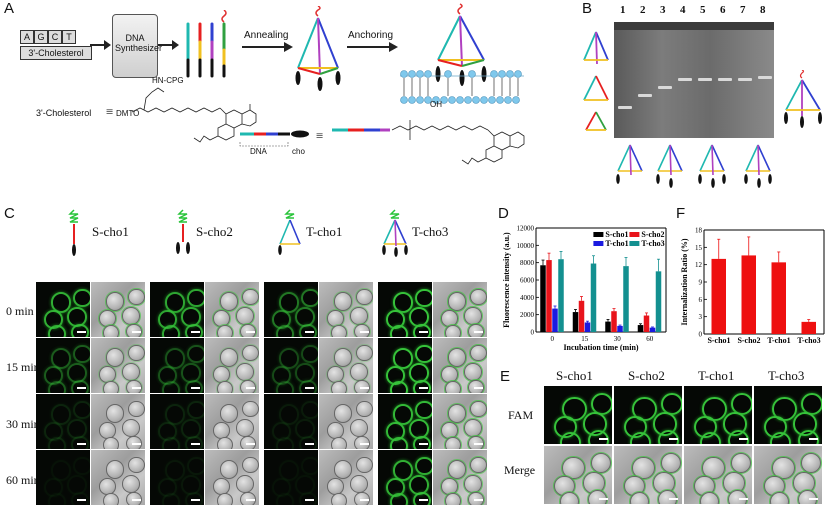  What do you see at coordinates (748, 340) in the screenshot?
I see `x-tick-label: S-cho2` at bounding box center [748, 340].